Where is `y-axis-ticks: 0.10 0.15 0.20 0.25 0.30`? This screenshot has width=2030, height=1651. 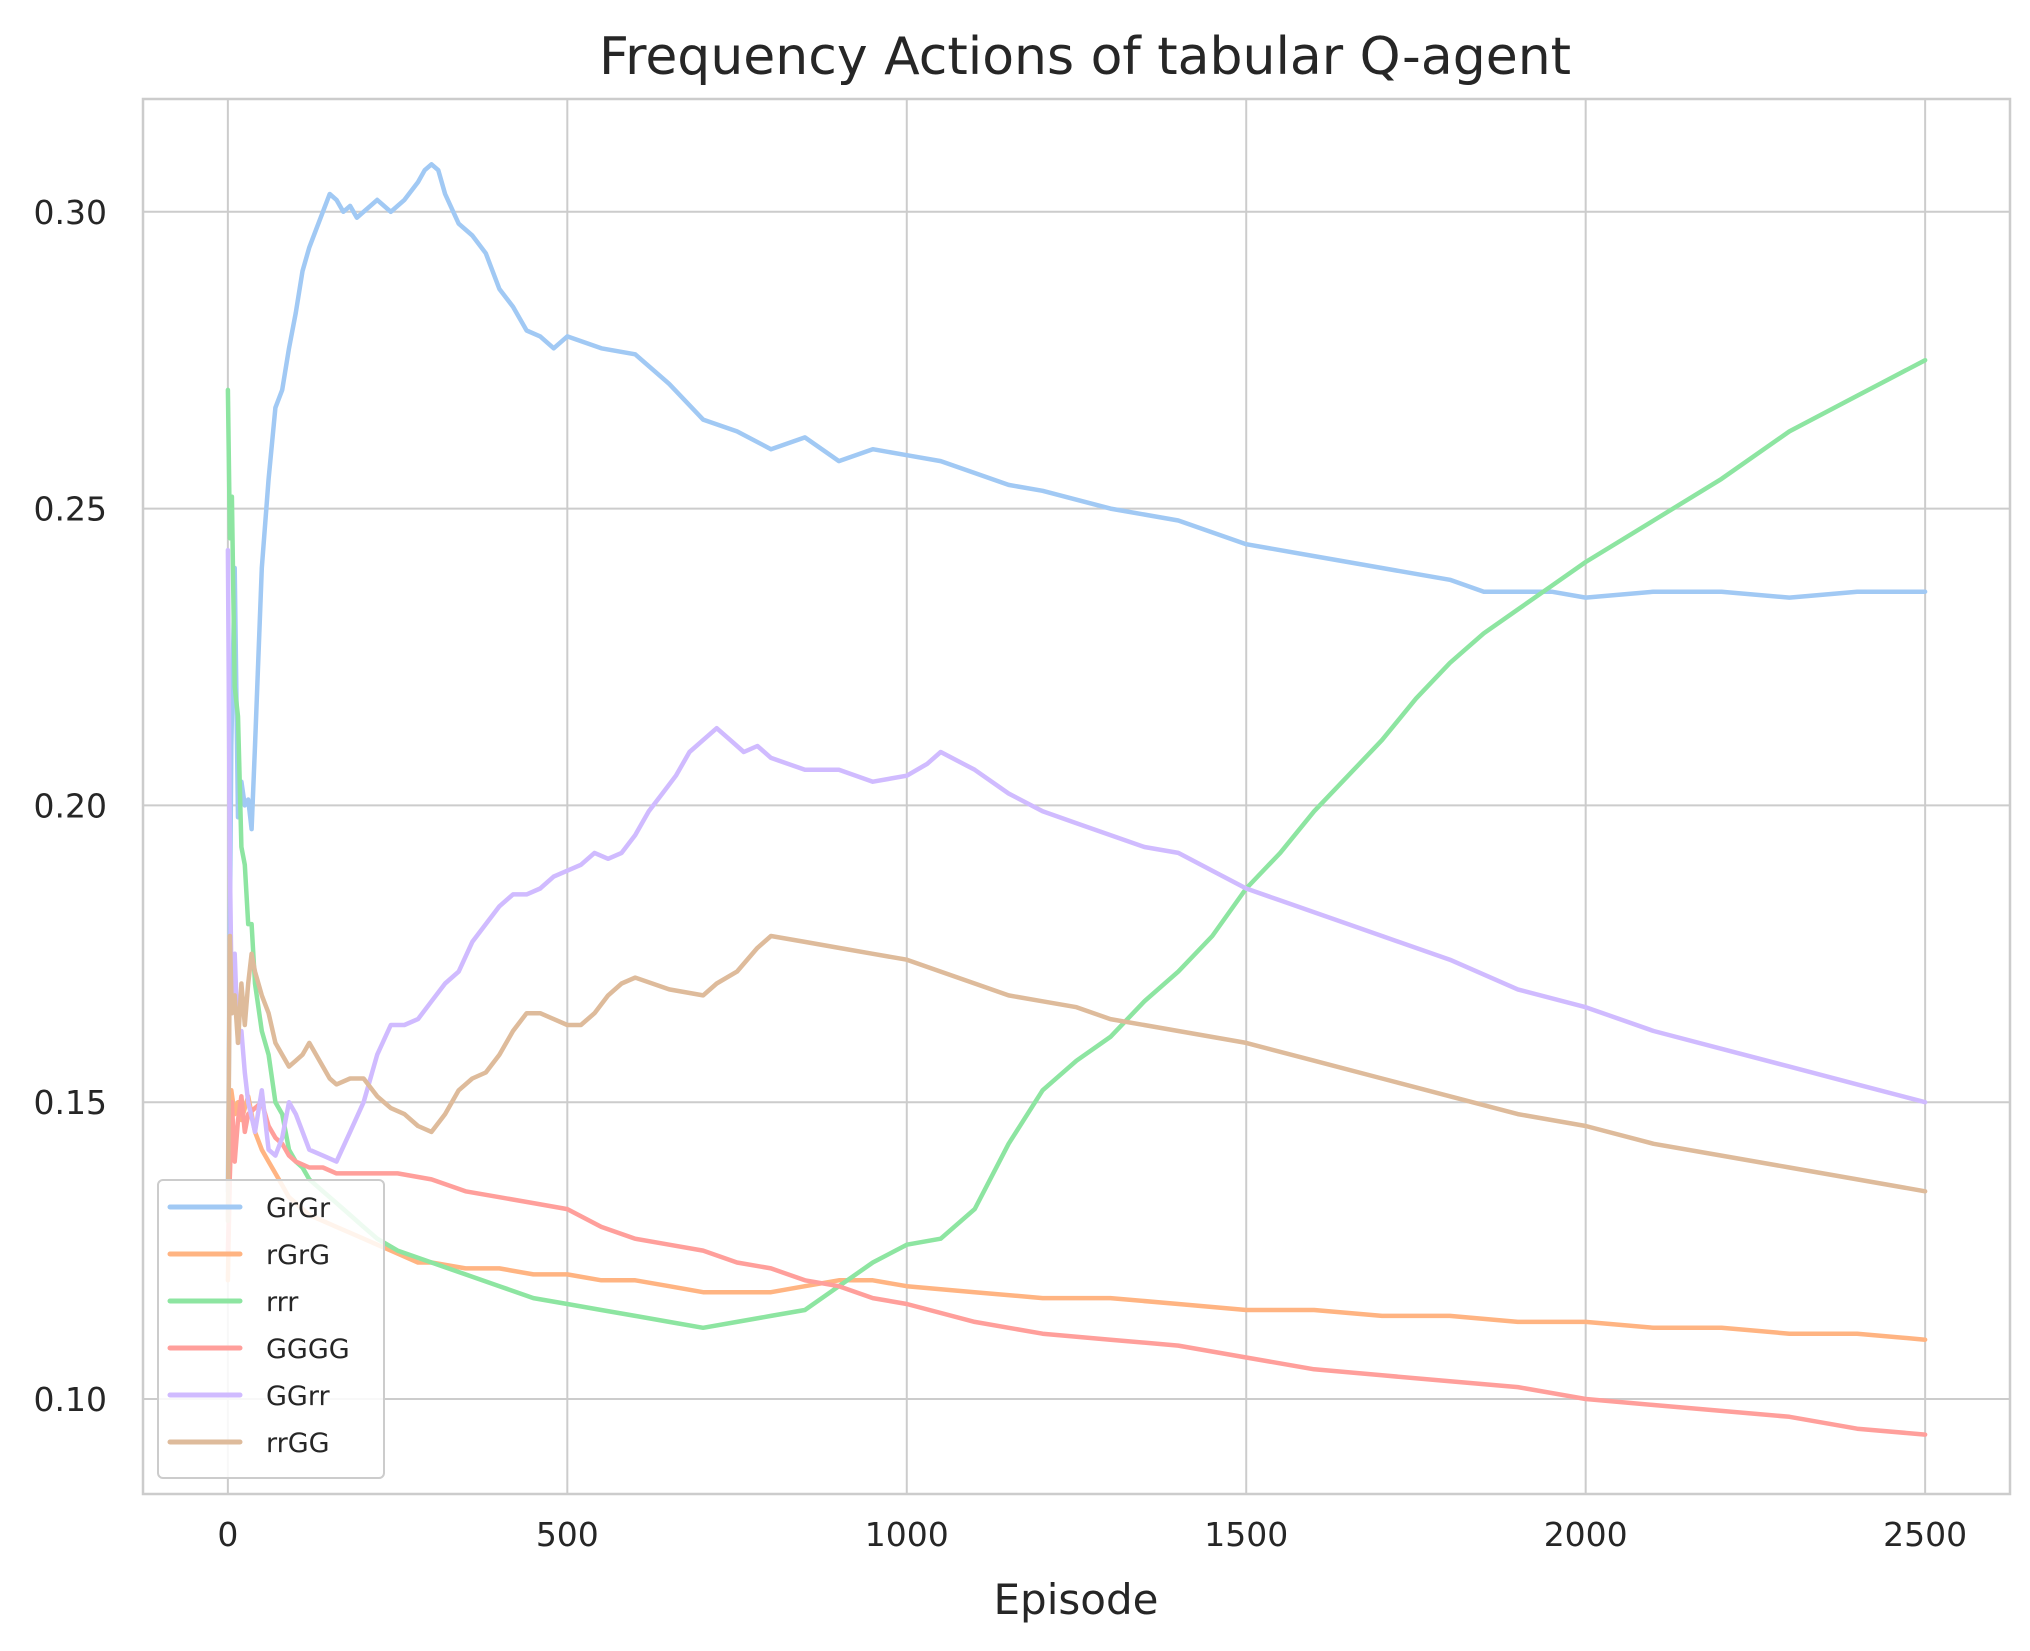
y-axis-ticks: 0.10 0.15 0.20 0.25 0.30 is located at coordinates (70, 806).